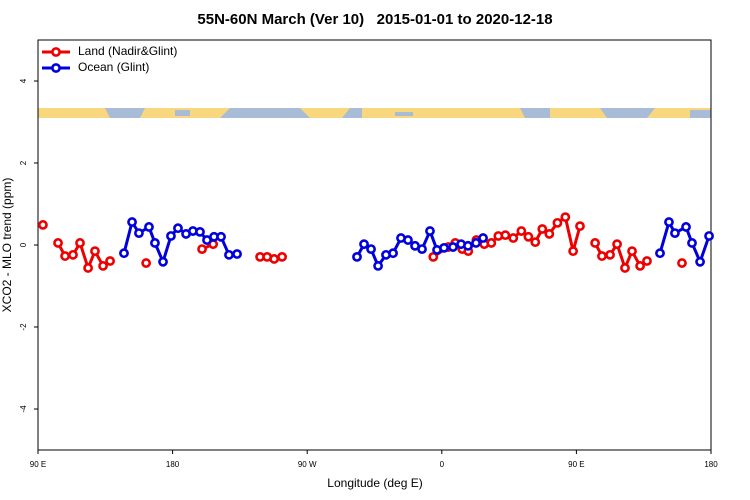 Image resolution: width=750 pixels, height=500 pixels. I want to click on legend-label: Land (Nadir&Glint), so click(127, 51).